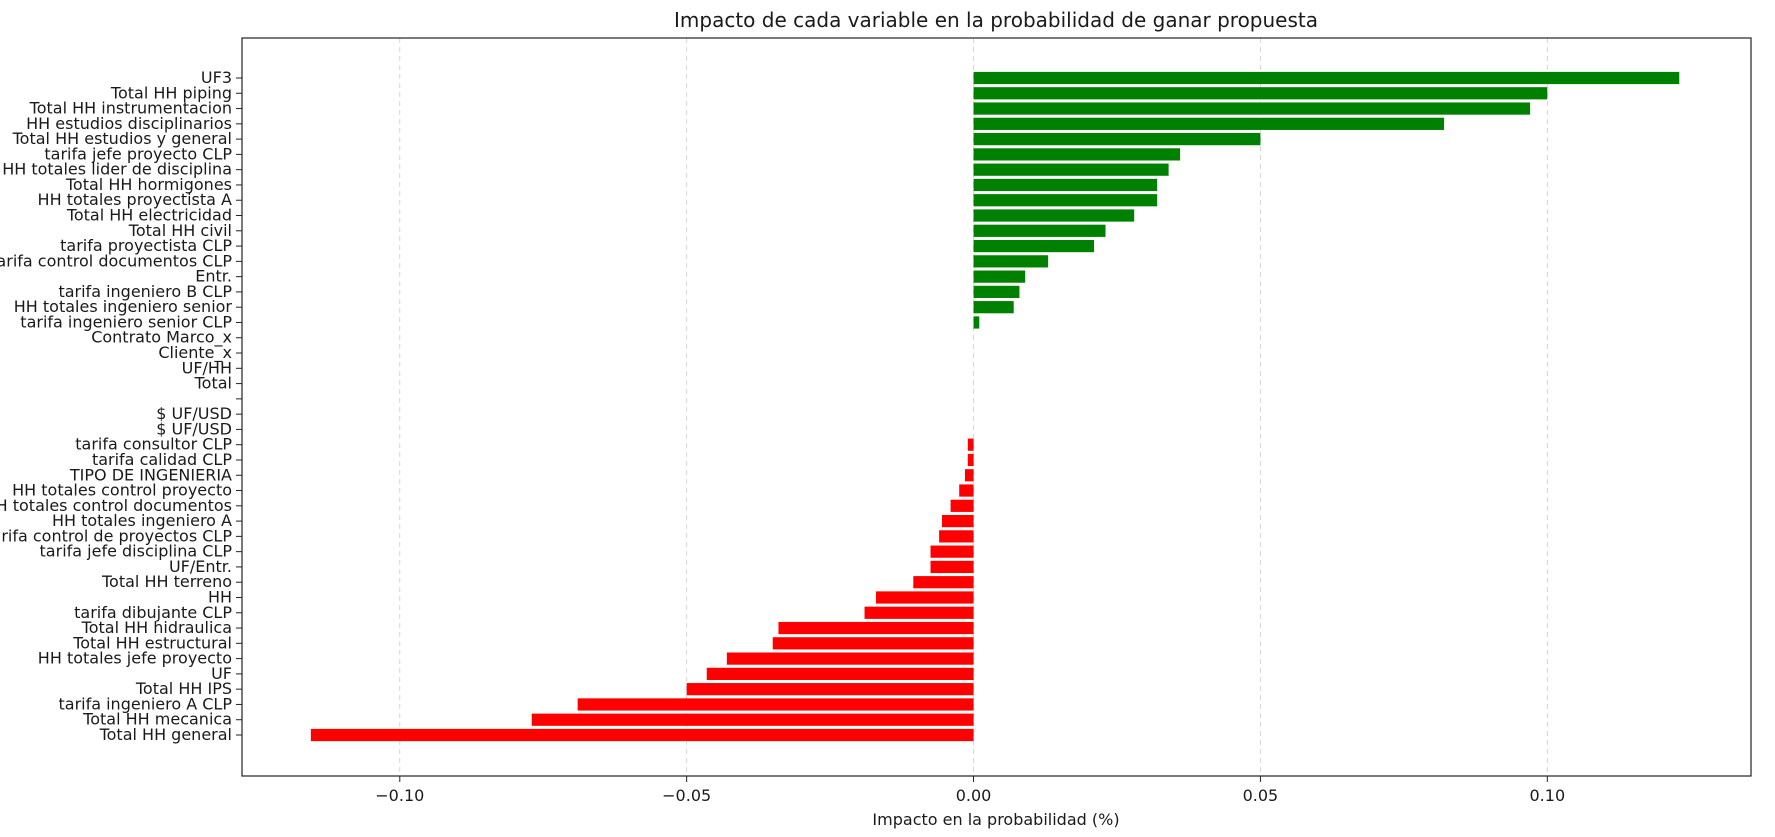 This screenshot has height=837, width=1775. What do you see at coordinates (166, 581) in the screenshot?
I see `y-tick-label: Total HH terreno` at bounding box center [166, 581].